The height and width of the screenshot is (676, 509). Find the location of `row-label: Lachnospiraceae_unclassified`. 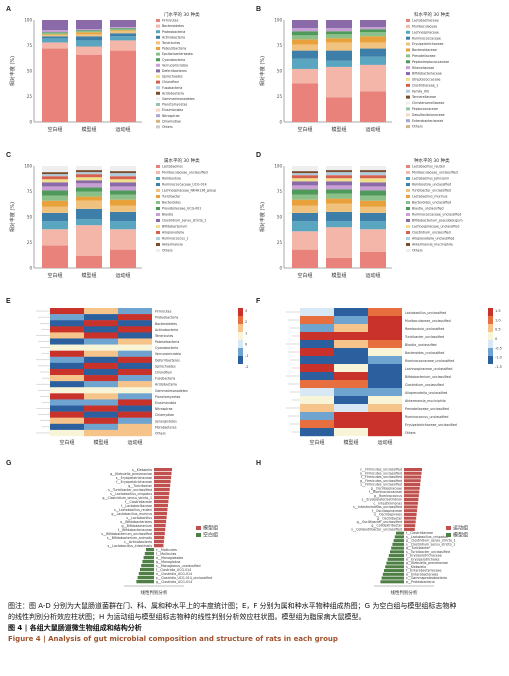

row-label: Lachnospiraceae_unclassified is located at coordinates (428, 369).